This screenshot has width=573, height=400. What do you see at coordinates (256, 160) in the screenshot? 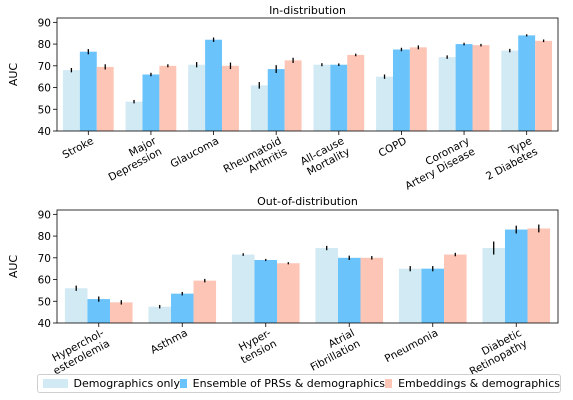
I see `x-tick-label: RheumatoidArthritis` at bounding box center [256, 160].